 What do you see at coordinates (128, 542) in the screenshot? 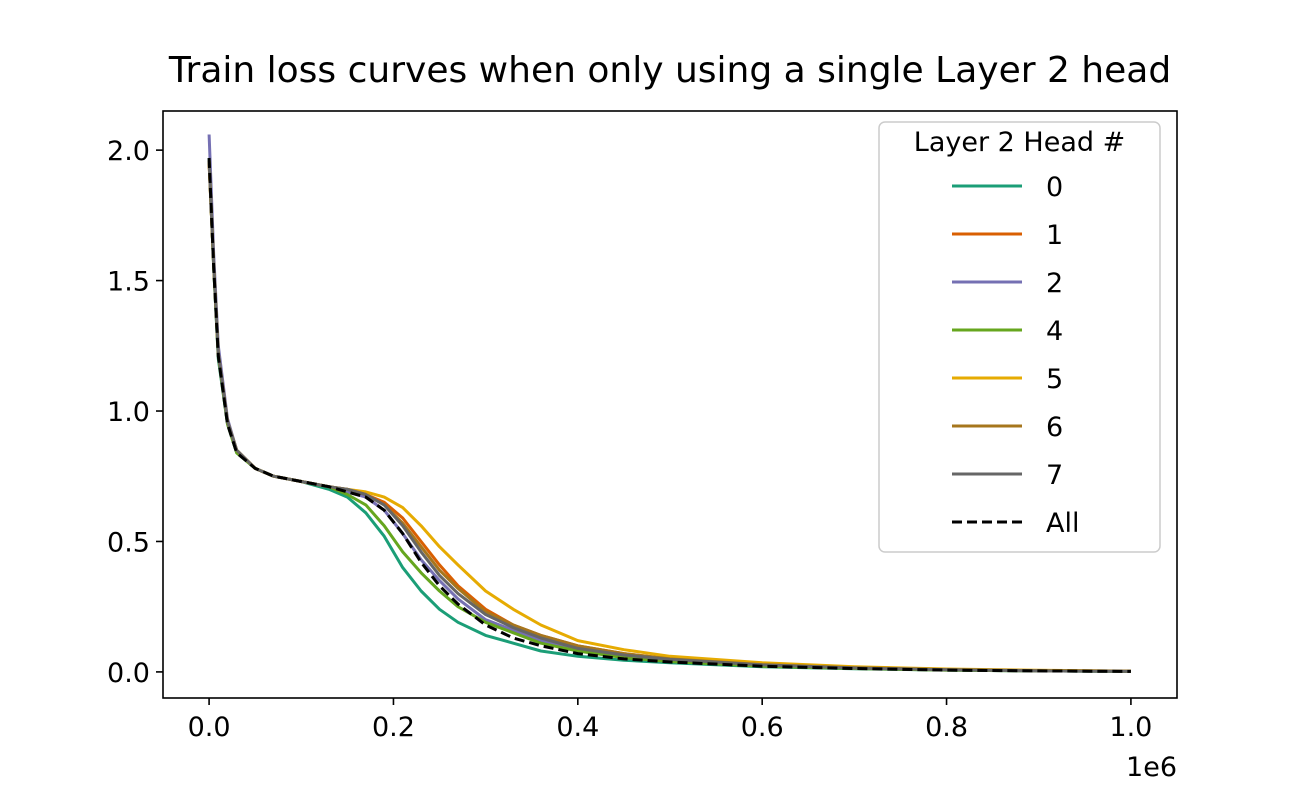
I see `y-tick-label: 0.5` at bounding box center [128, 542].